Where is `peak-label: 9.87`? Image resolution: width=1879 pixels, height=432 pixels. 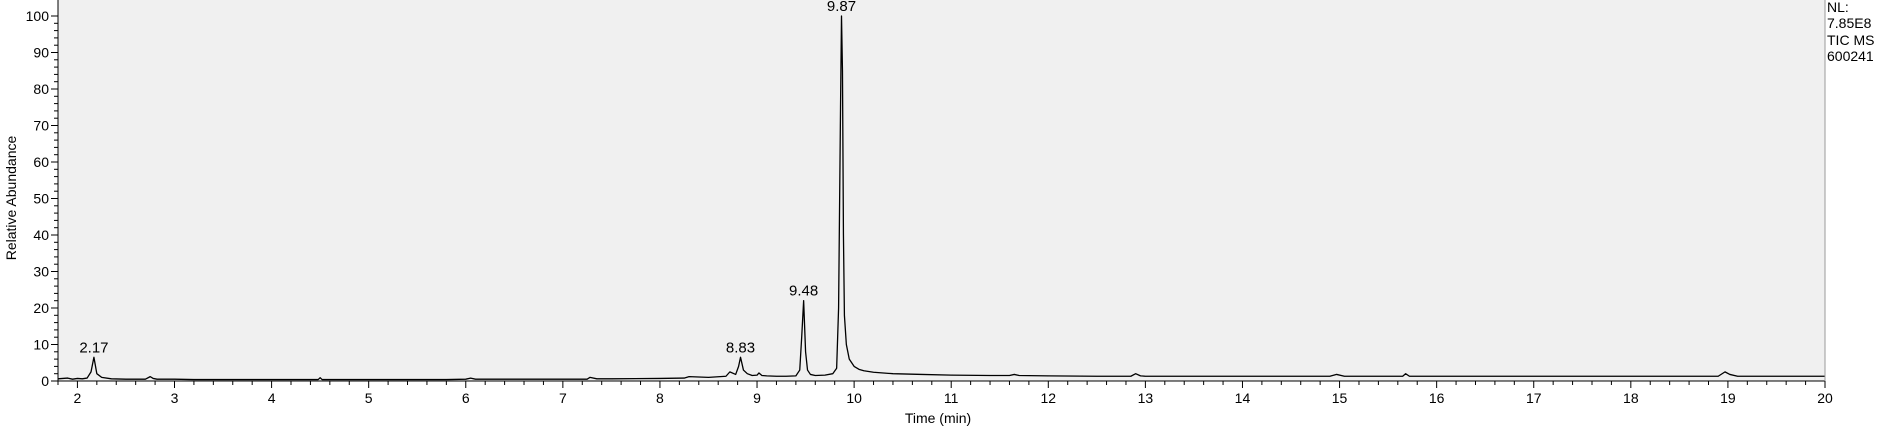
peak-label: 9.87 is located at coordinates (841, 7).